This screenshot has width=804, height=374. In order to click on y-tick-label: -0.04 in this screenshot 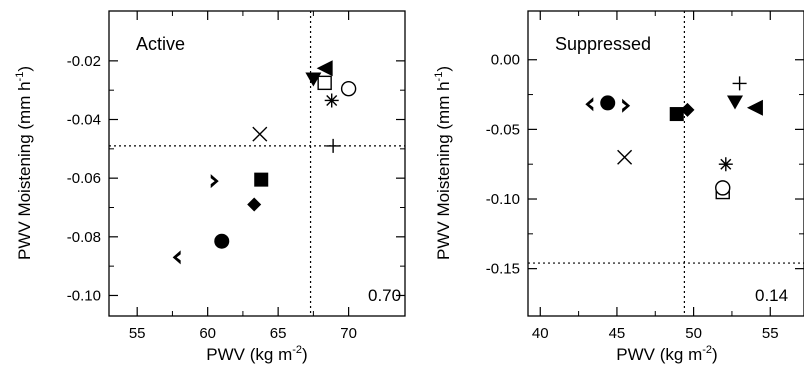, I will do `click(84, 120)`.